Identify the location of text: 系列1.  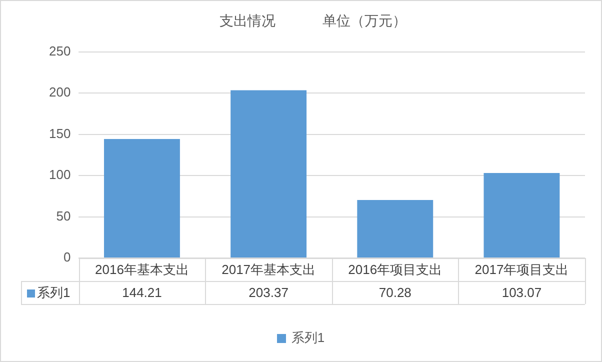
(308, 337).